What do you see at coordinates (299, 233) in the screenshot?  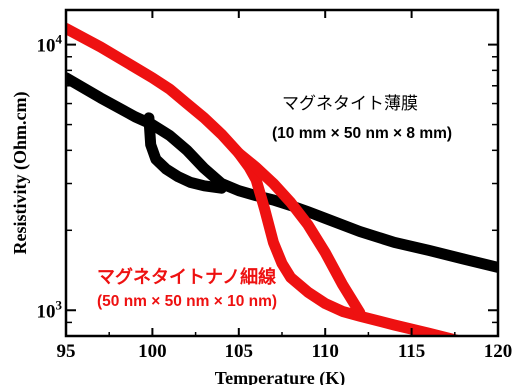 I see `series-line-nanowire_warming_branch` at bounding box center [299, 233].